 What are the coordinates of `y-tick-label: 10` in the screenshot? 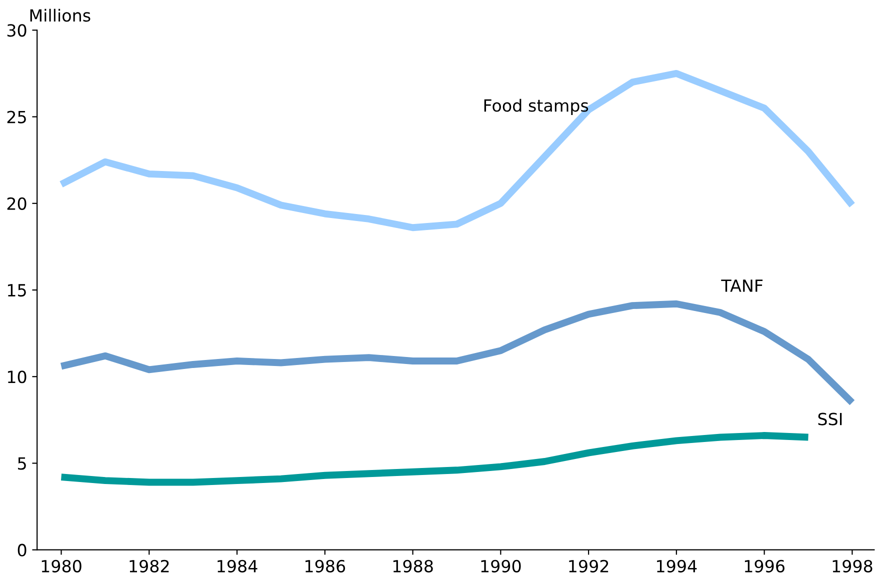 It's located at (17, 377).